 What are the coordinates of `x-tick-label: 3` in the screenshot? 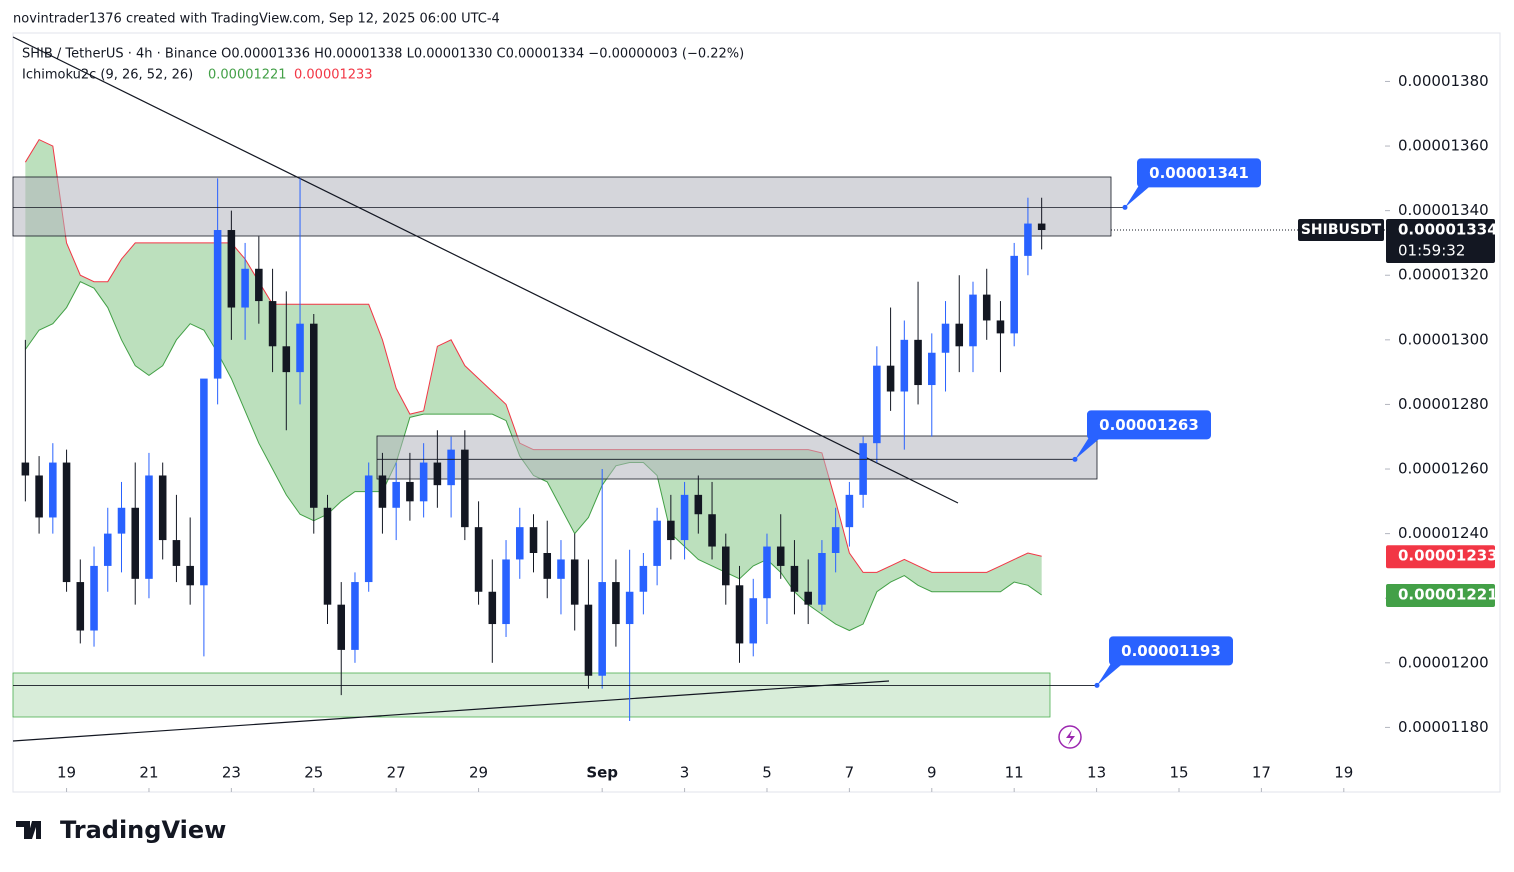 It's located at (685, 773).